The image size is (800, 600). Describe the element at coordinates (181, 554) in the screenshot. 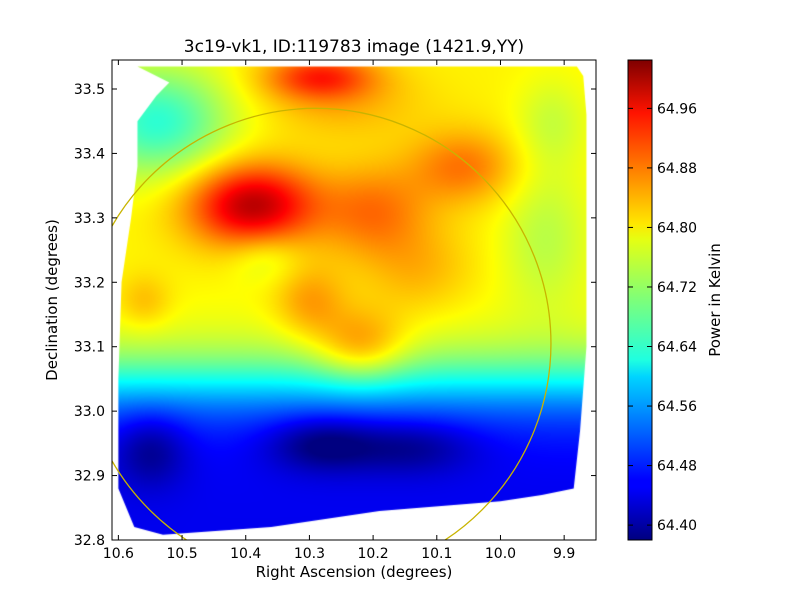

I see `x-tick-label: 10.5` at that location.